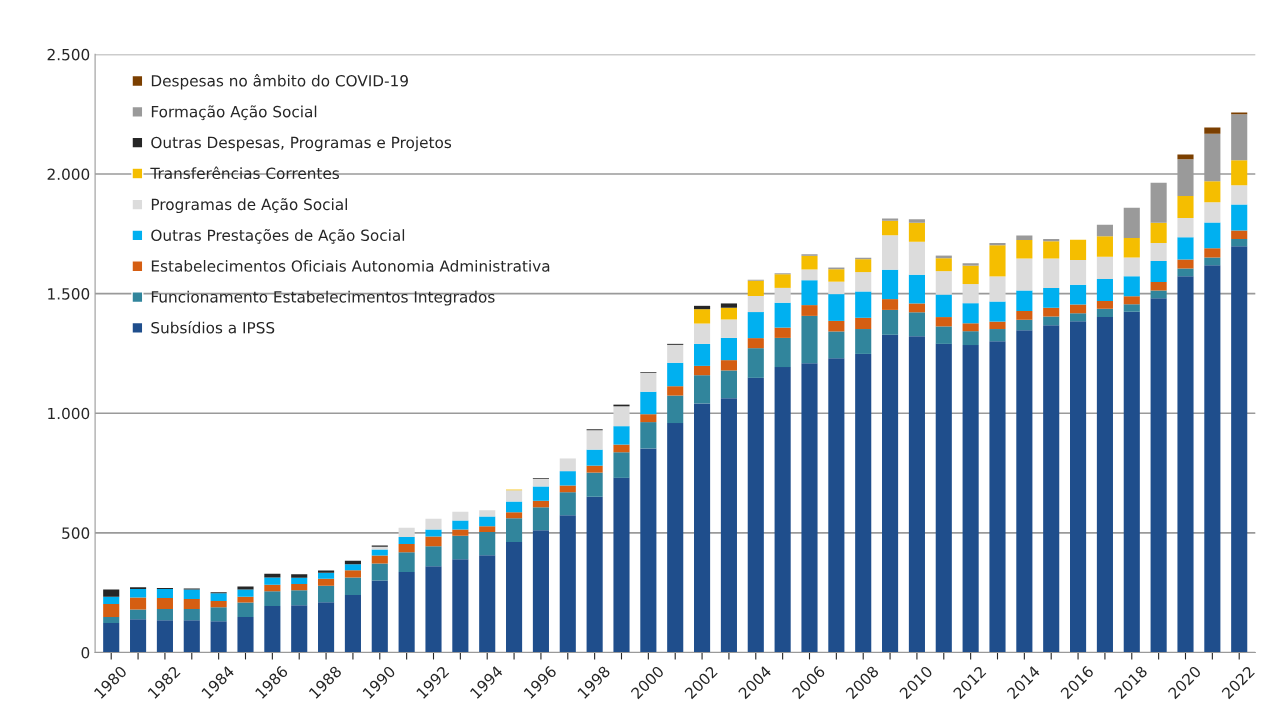  What do you see at coordinates (323, 298) in the screenshot?
I see `legend-label: Funcionamento Estabelecimentos Integrados` at bounding box center [323, 298].